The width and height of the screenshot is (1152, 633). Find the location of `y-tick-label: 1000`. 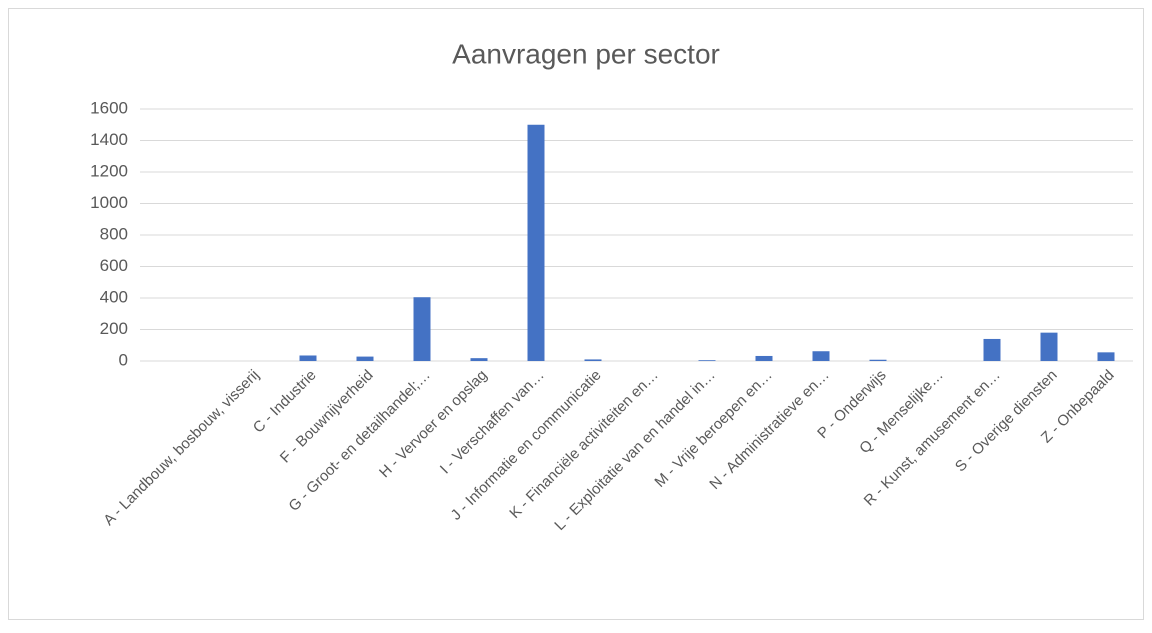

y-tick-label: 1000 is located at coordinates (109, 202).